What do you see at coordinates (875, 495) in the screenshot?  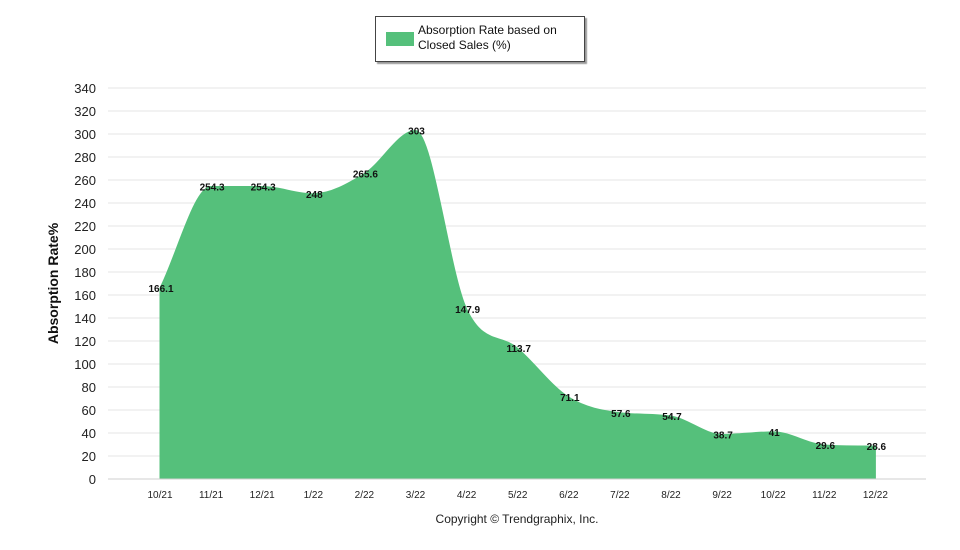 I see `x-tick-label: 12/22` at bounding box center [875, 495].